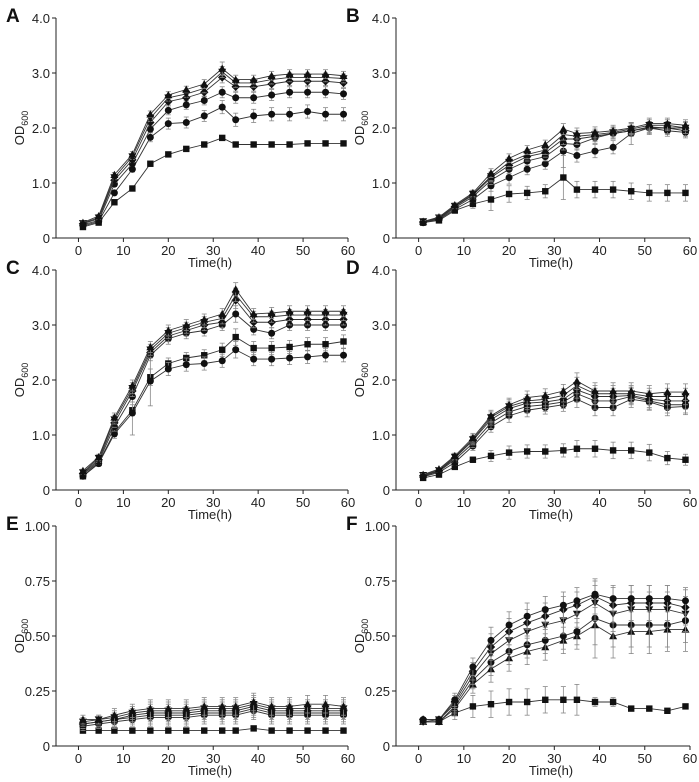 The image size is (699, 782). What do you see at coordinates (386, 238) in the screenshot?
I see `y-tick-label: 0` at bounding box center [386, 238].